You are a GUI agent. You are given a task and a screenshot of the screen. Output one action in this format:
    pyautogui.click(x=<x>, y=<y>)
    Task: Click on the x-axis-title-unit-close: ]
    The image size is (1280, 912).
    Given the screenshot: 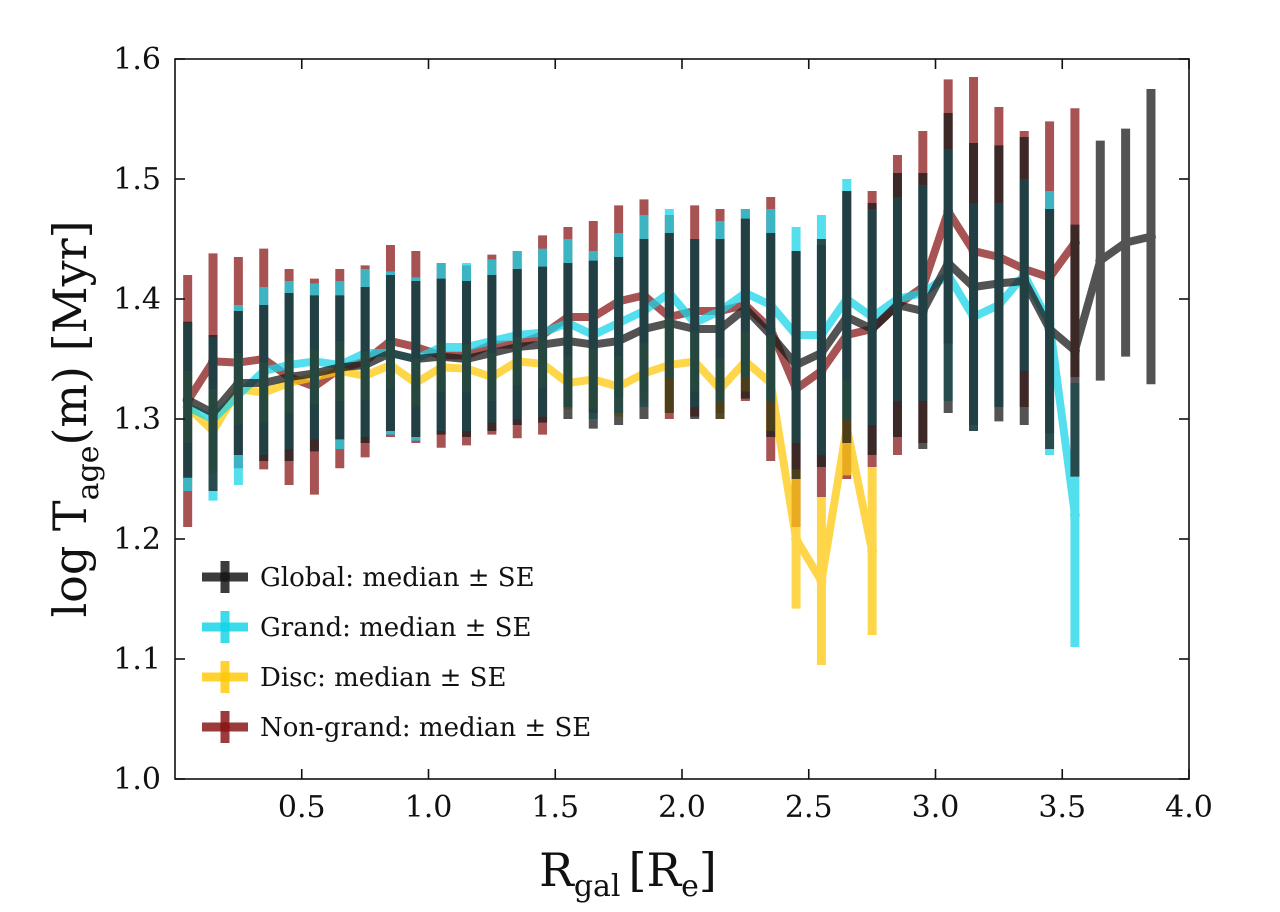 What is the action you would take?
    pyautogui.click(x=708, y=870)
    